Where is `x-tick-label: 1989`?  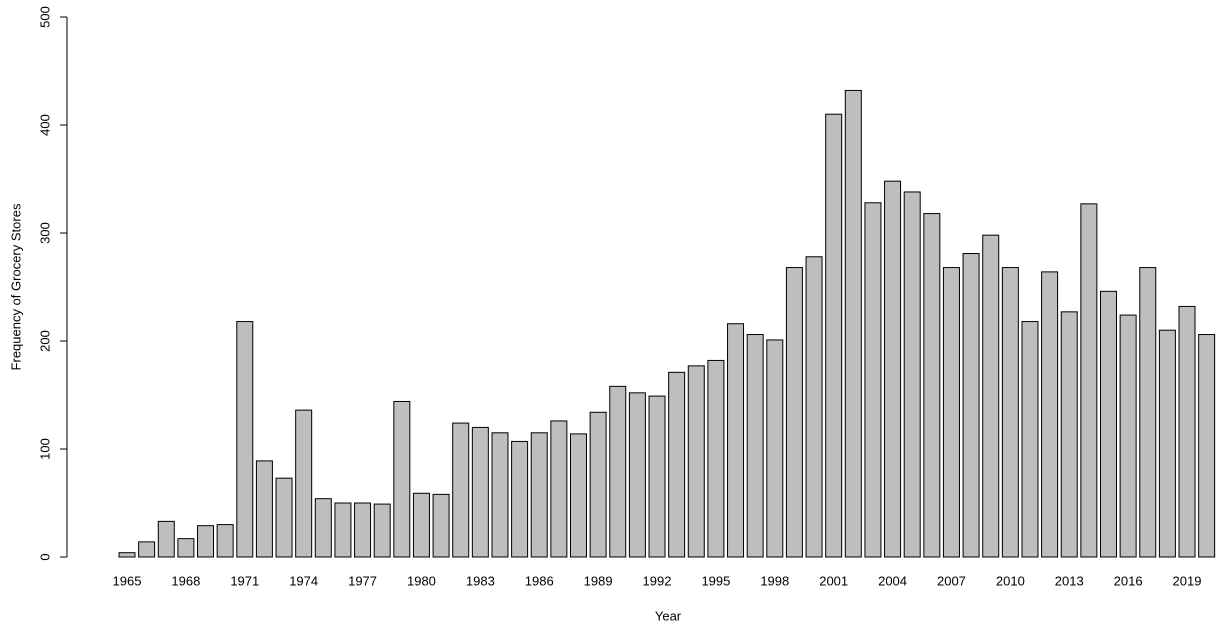
x-tick-label: 1989 is located at coordinates (598, 580).